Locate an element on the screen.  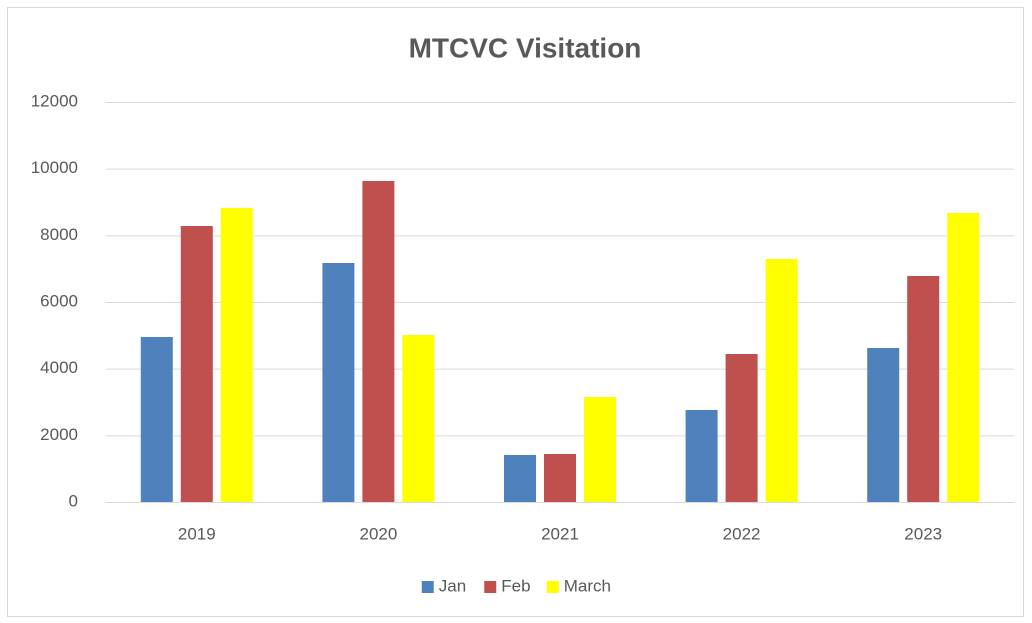
legend-label: Feb is located at coordinates (515, 585).